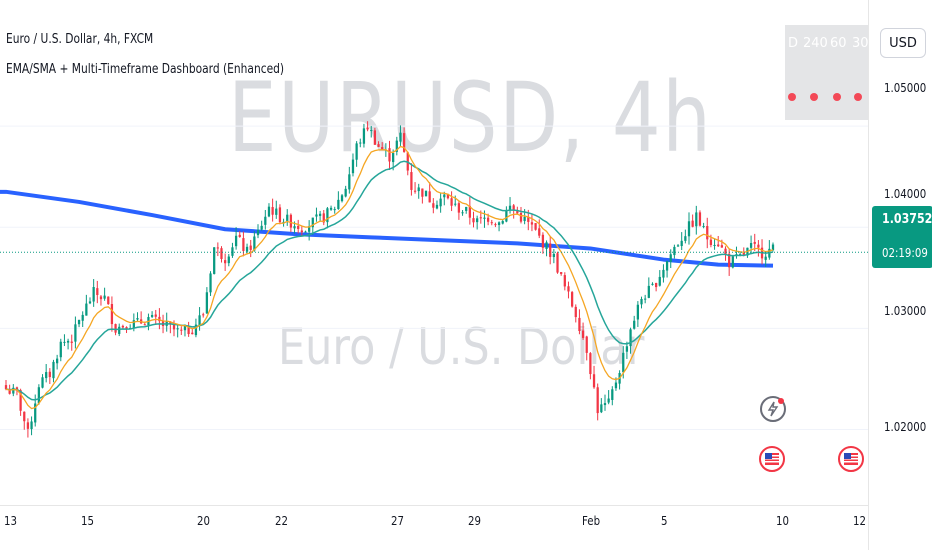 Image resolution: width=932 pixels, height=551 pixels. What do you see at coordinates (773, 409) in the screenshot?
I see `lightning-icon` at bounding box center [773, 409].